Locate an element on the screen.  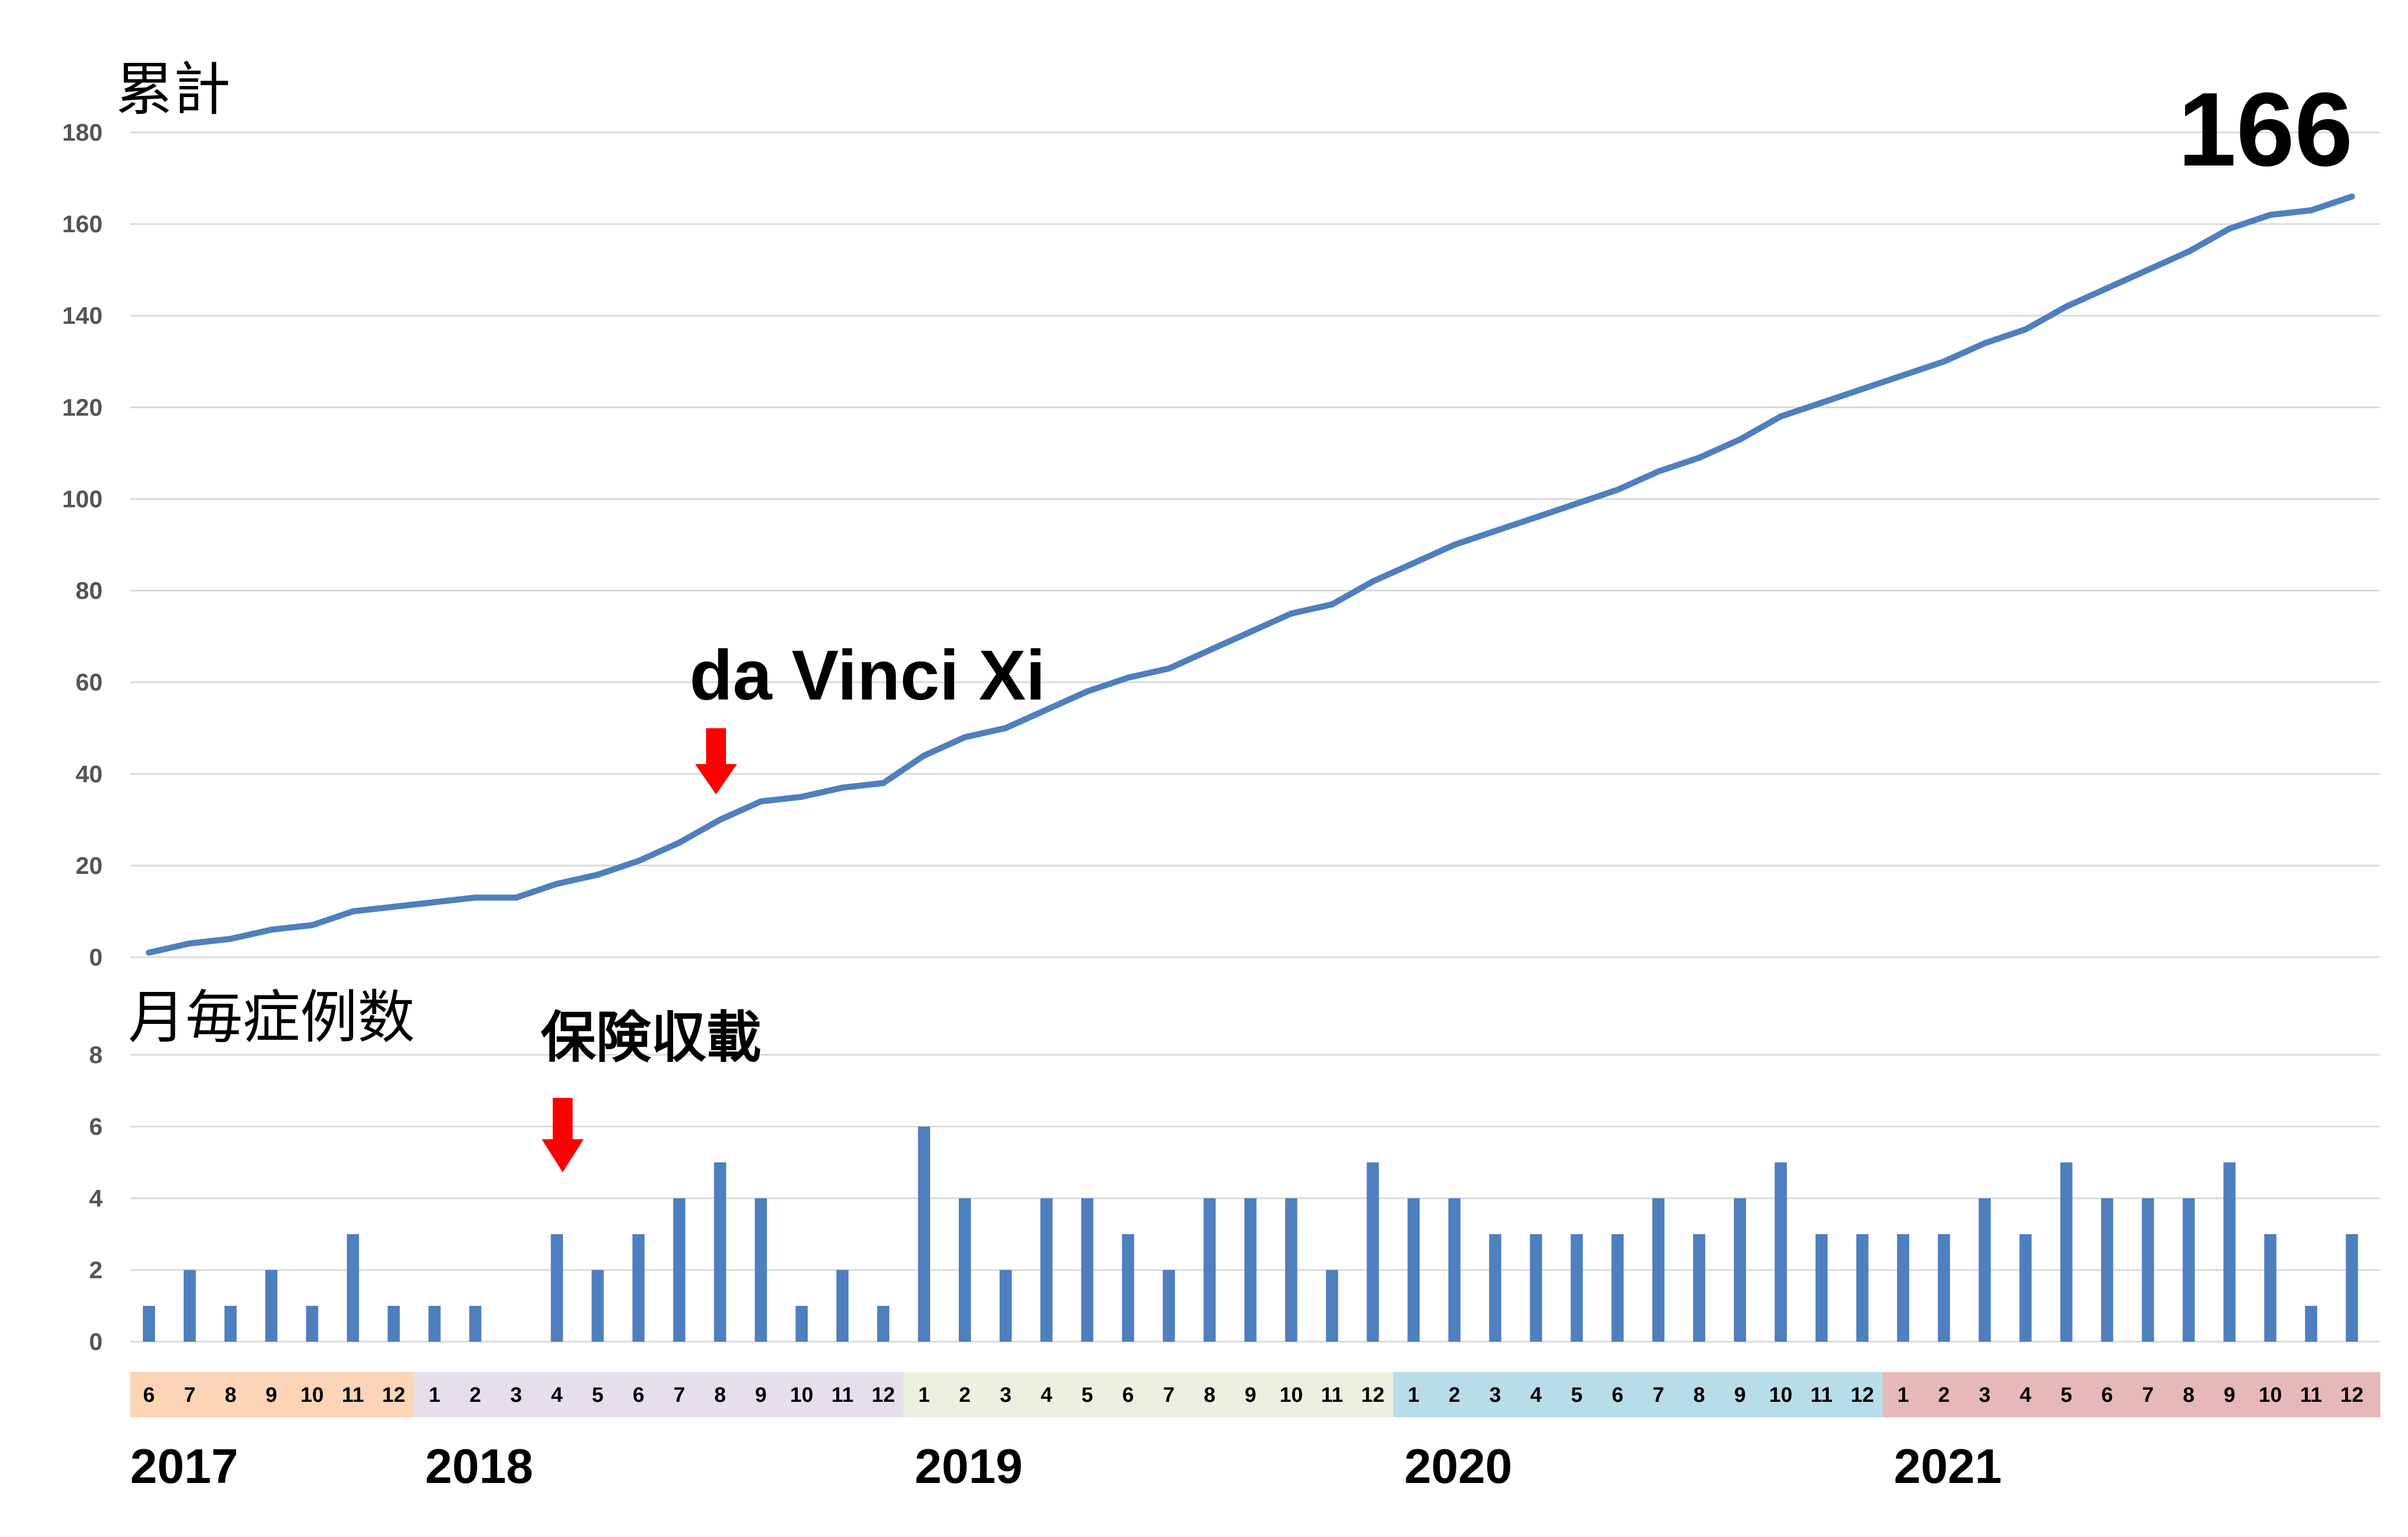
y-tick-label: 4 is located at coordinates (96, 1198).